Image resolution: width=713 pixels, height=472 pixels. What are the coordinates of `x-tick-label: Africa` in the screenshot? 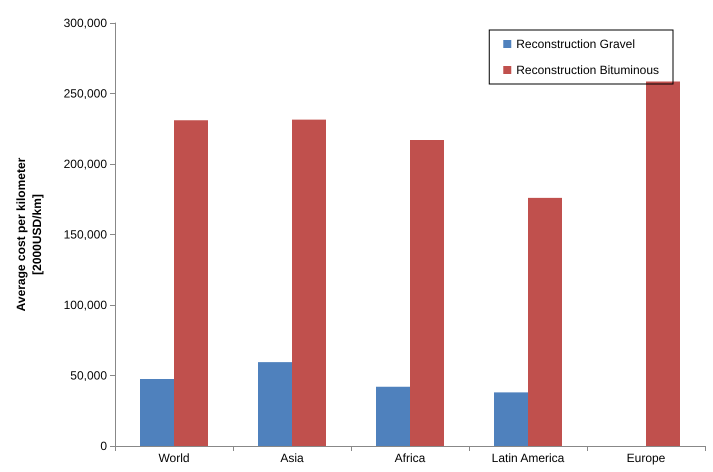 It's located at (410, 458).